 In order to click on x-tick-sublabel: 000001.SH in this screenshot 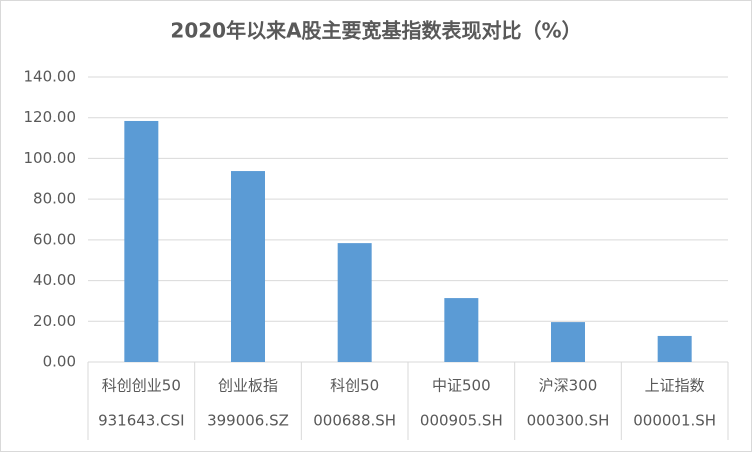, I will do `click(674, 421)`.